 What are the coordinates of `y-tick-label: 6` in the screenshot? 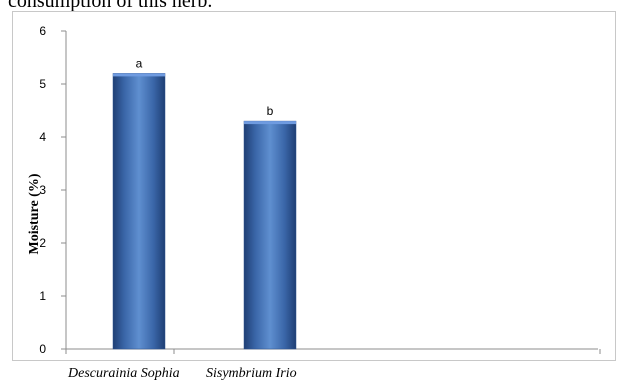 It's located at (42, 31).